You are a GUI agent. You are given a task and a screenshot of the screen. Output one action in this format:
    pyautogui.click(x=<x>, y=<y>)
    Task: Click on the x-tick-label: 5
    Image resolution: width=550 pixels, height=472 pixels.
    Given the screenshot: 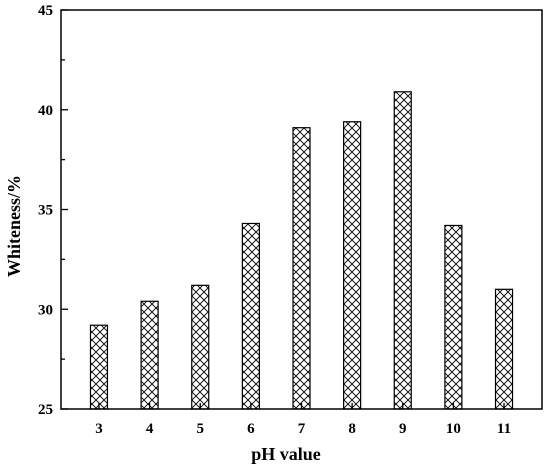 What is the action you would take?
    pyautogui.click(x=200, y=429)
    